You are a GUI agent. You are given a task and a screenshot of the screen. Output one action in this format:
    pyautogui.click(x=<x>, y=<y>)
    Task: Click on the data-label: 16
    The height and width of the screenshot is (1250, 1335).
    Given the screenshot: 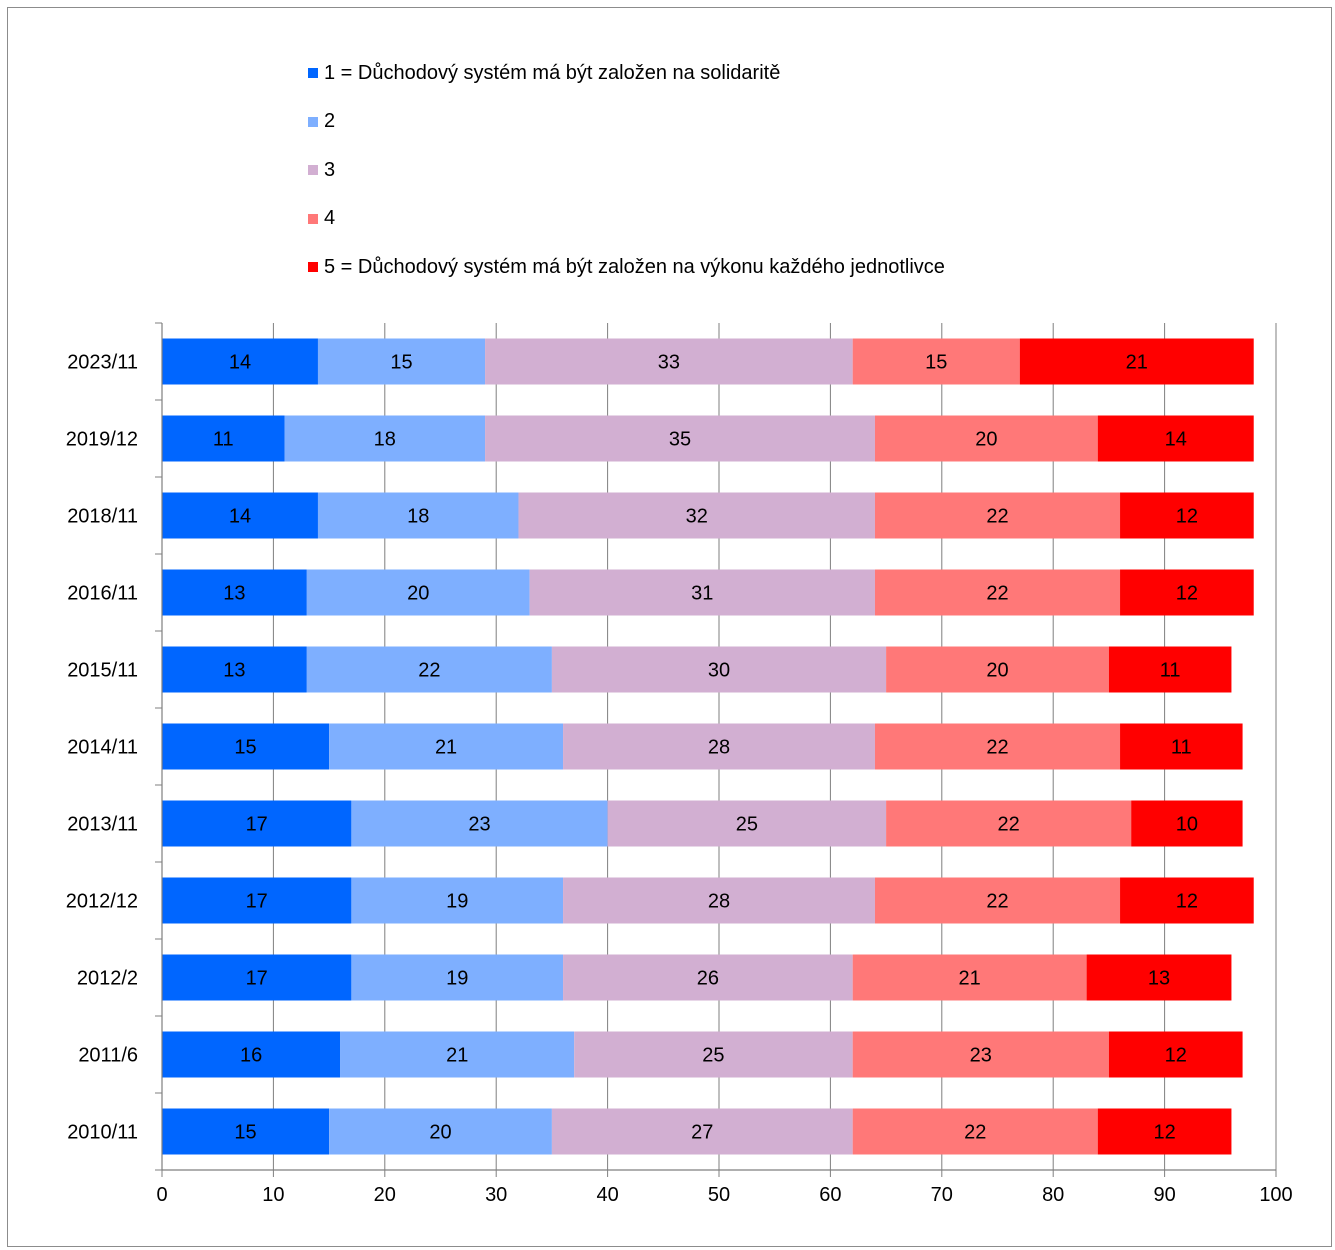 What is the action you would take?
    pyautogui.click(x=251, y=1056)
    